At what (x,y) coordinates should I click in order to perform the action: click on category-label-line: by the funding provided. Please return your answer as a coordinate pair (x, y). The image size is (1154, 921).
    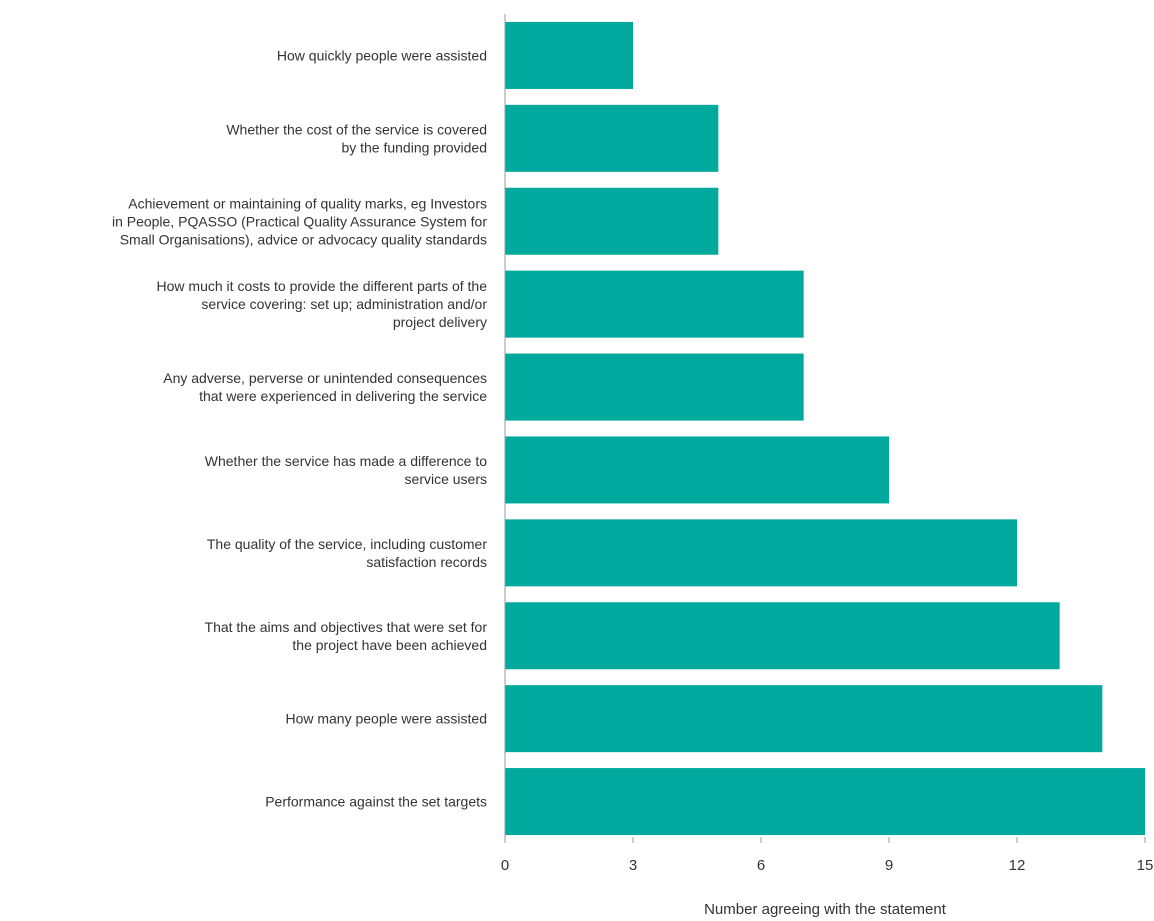
    Looking at the image, I should click on (414, 147).